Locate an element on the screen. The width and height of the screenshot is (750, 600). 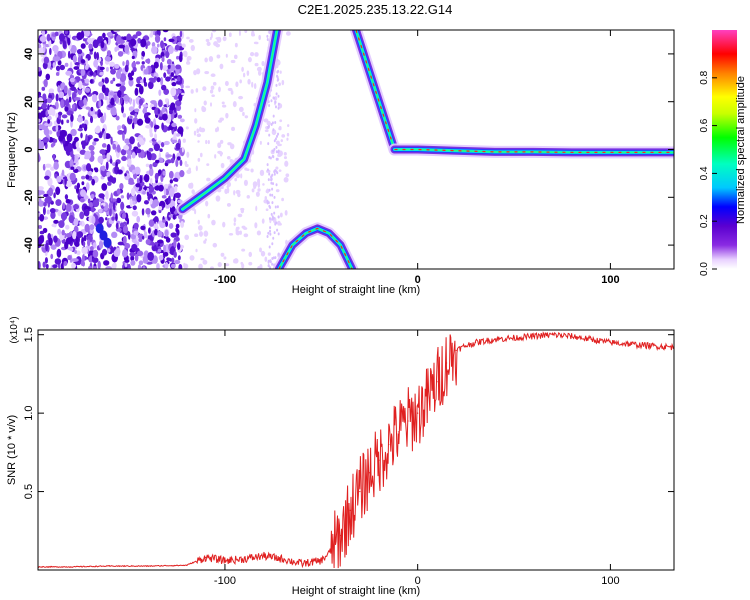
spectral-trace-peak is located at coordinates (375, 90).